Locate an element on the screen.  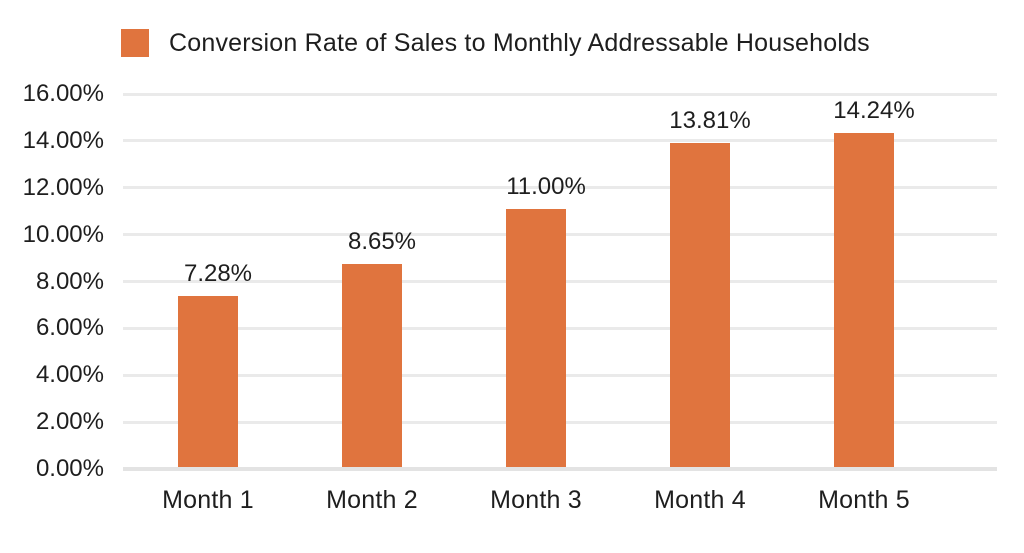
bar-value-label: 8.65% is located at coordinates (382, 242).